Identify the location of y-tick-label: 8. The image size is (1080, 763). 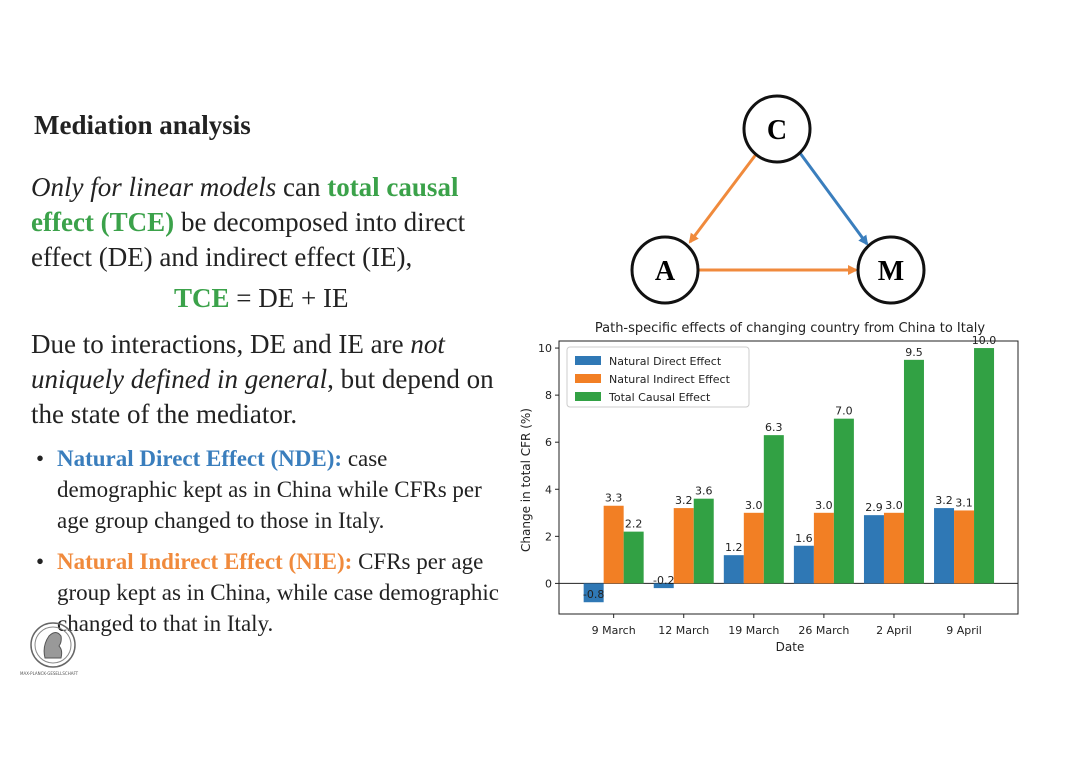
(548, 395).